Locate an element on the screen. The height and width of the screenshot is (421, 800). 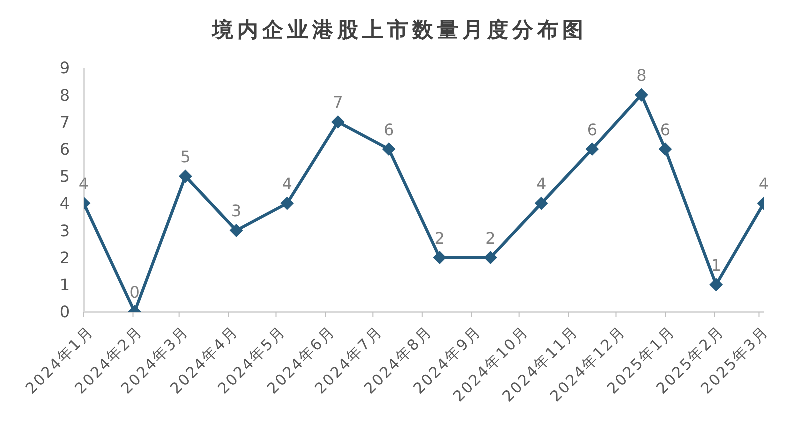
y-tick-label: 9 is located at coordinates (65, 68).